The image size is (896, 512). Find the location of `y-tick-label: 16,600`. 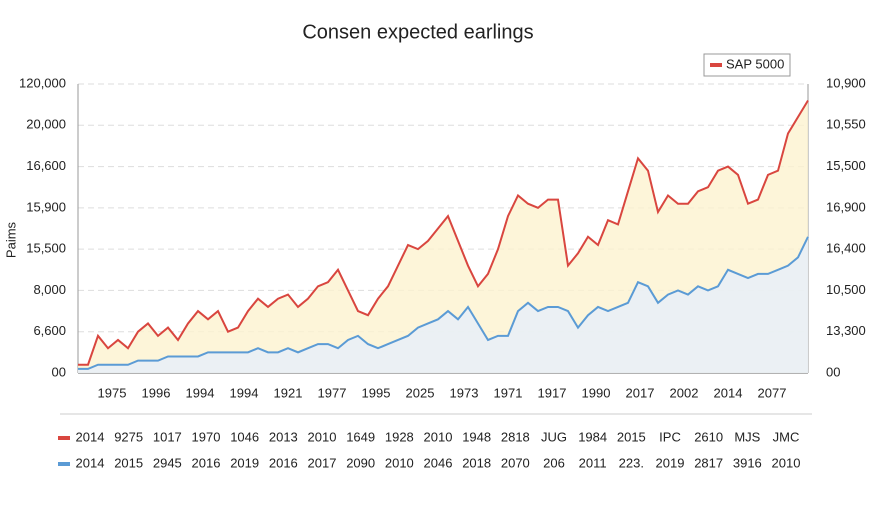

y-tick-label: 16,600 is located at coordinates (46, 165).